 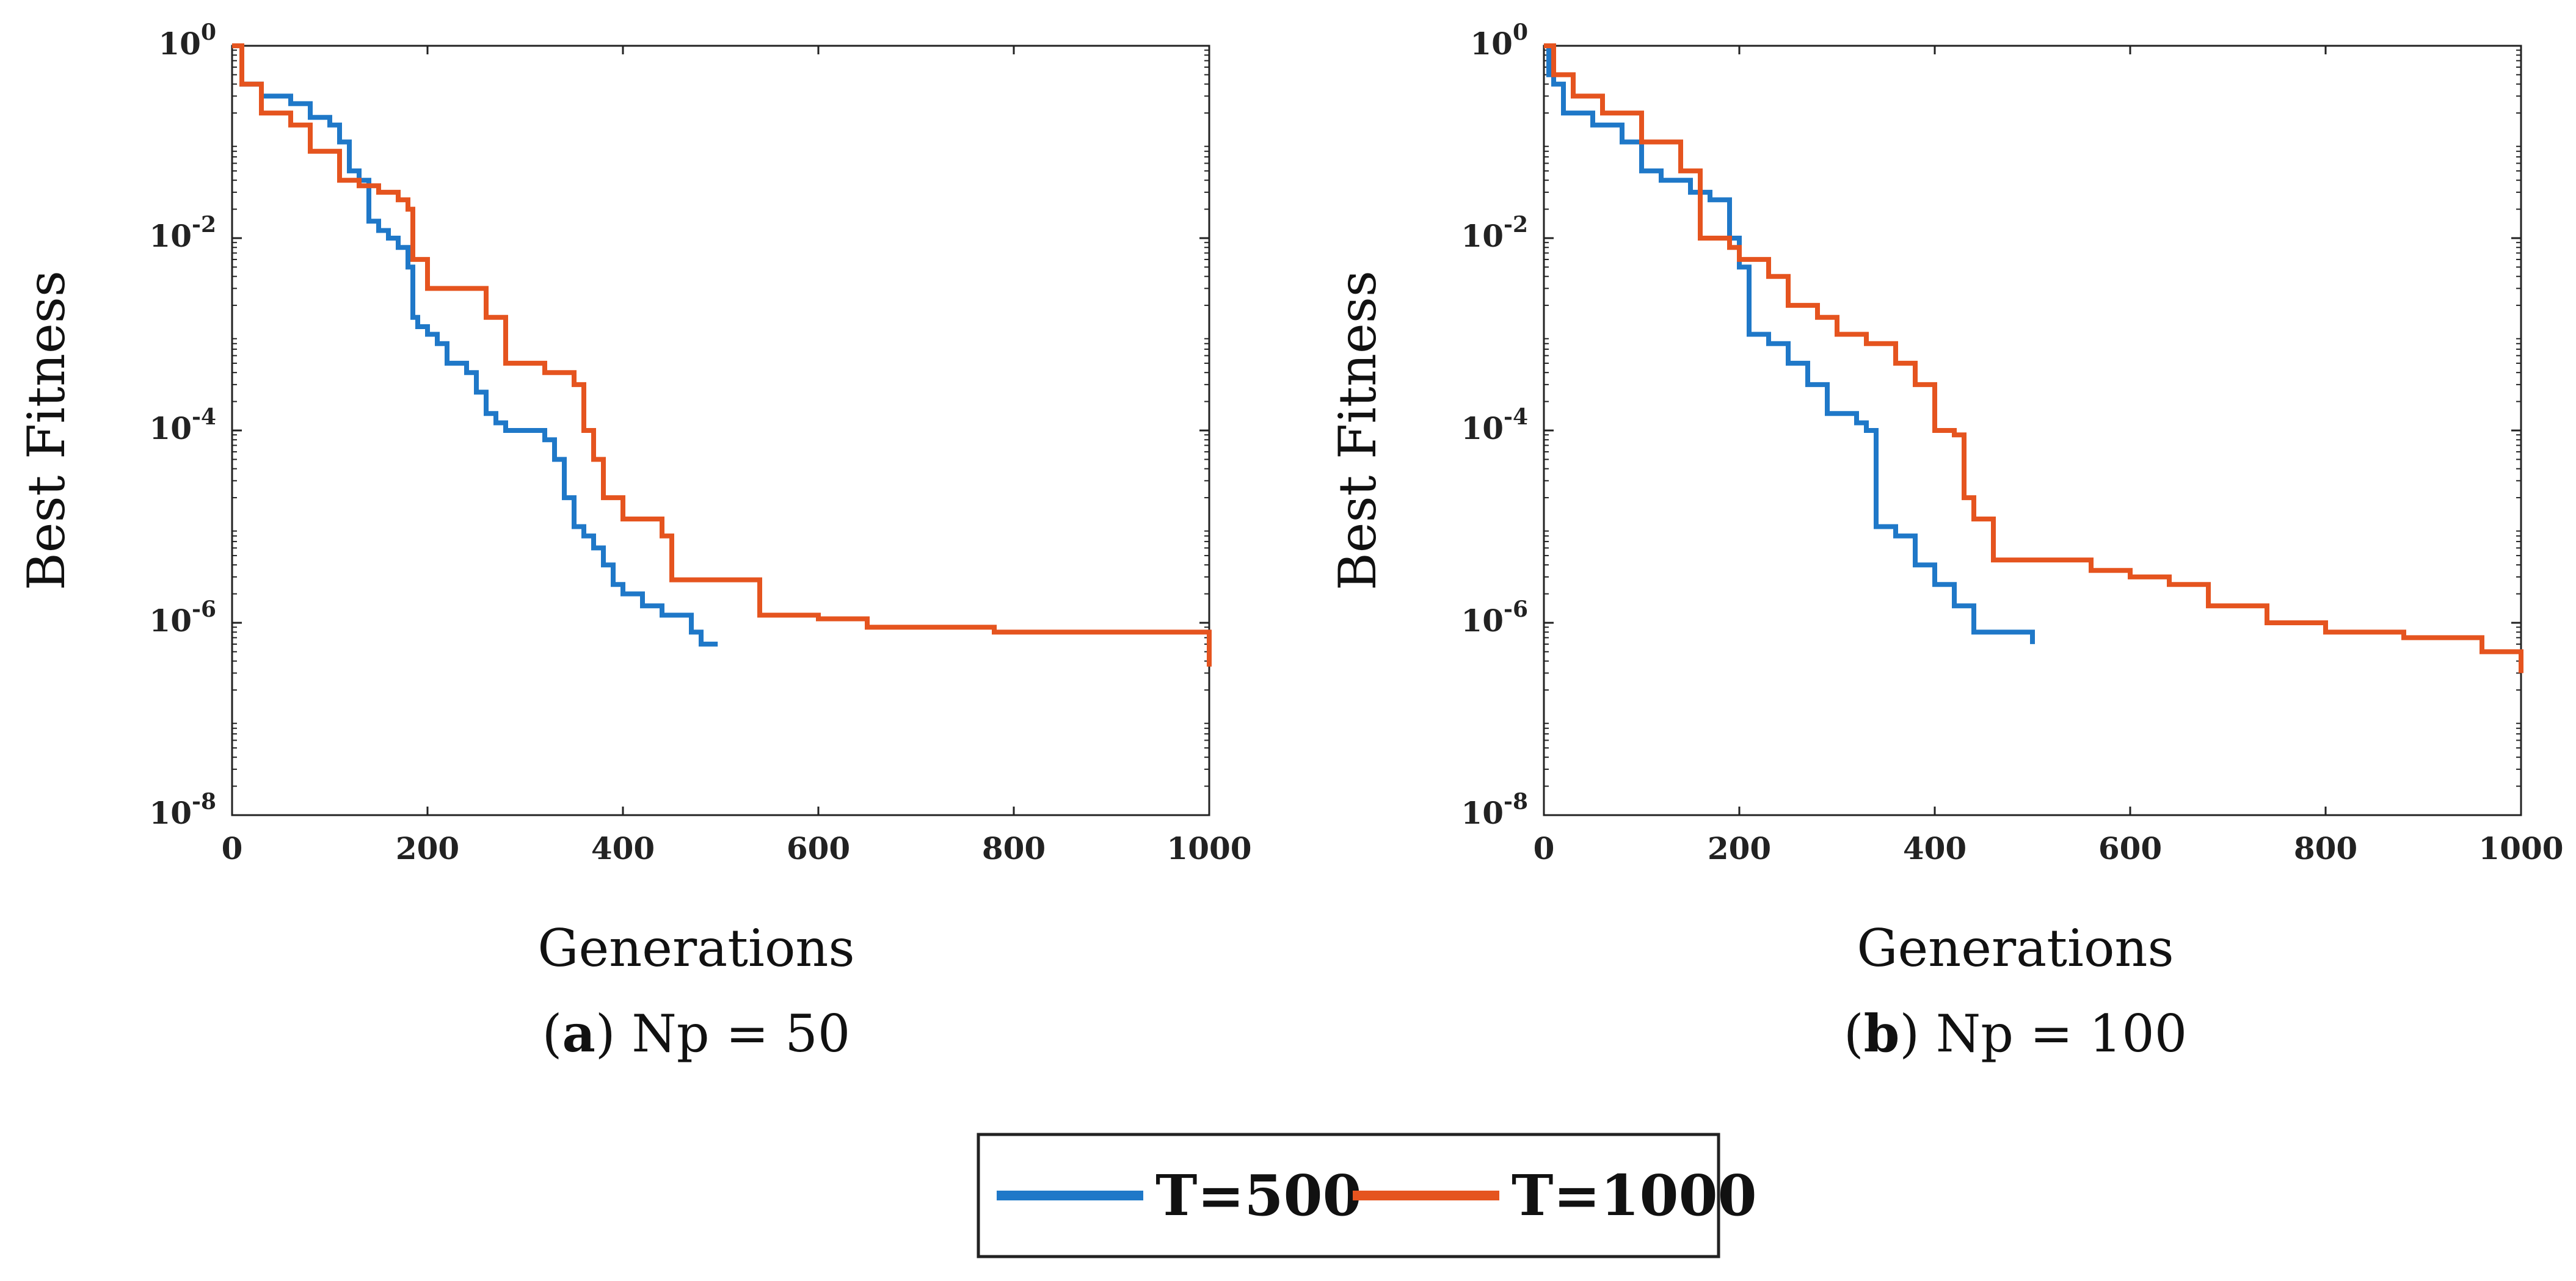 I want to click on legend-label-t500: T=500, so click(x=1258, y=1195).